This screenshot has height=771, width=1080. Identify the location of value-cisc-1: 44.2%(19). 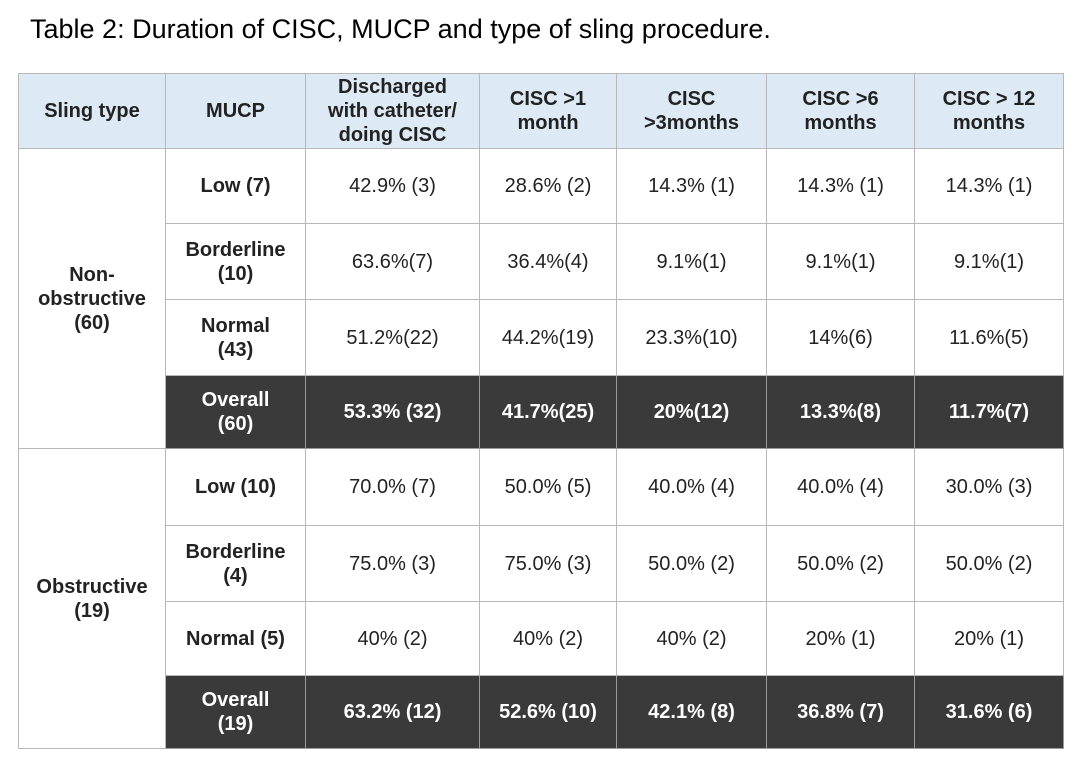
(548, 337).